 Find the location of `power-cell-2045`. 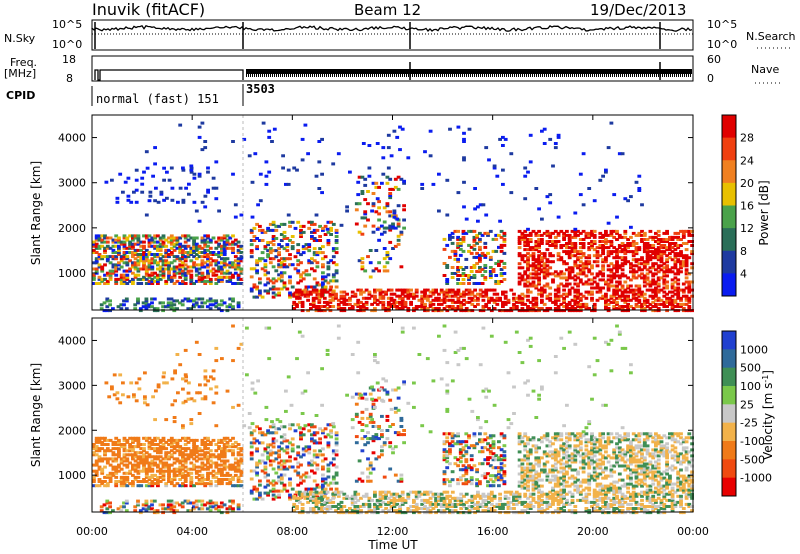

power-cell-2045 is located at coordinates (488, 235).